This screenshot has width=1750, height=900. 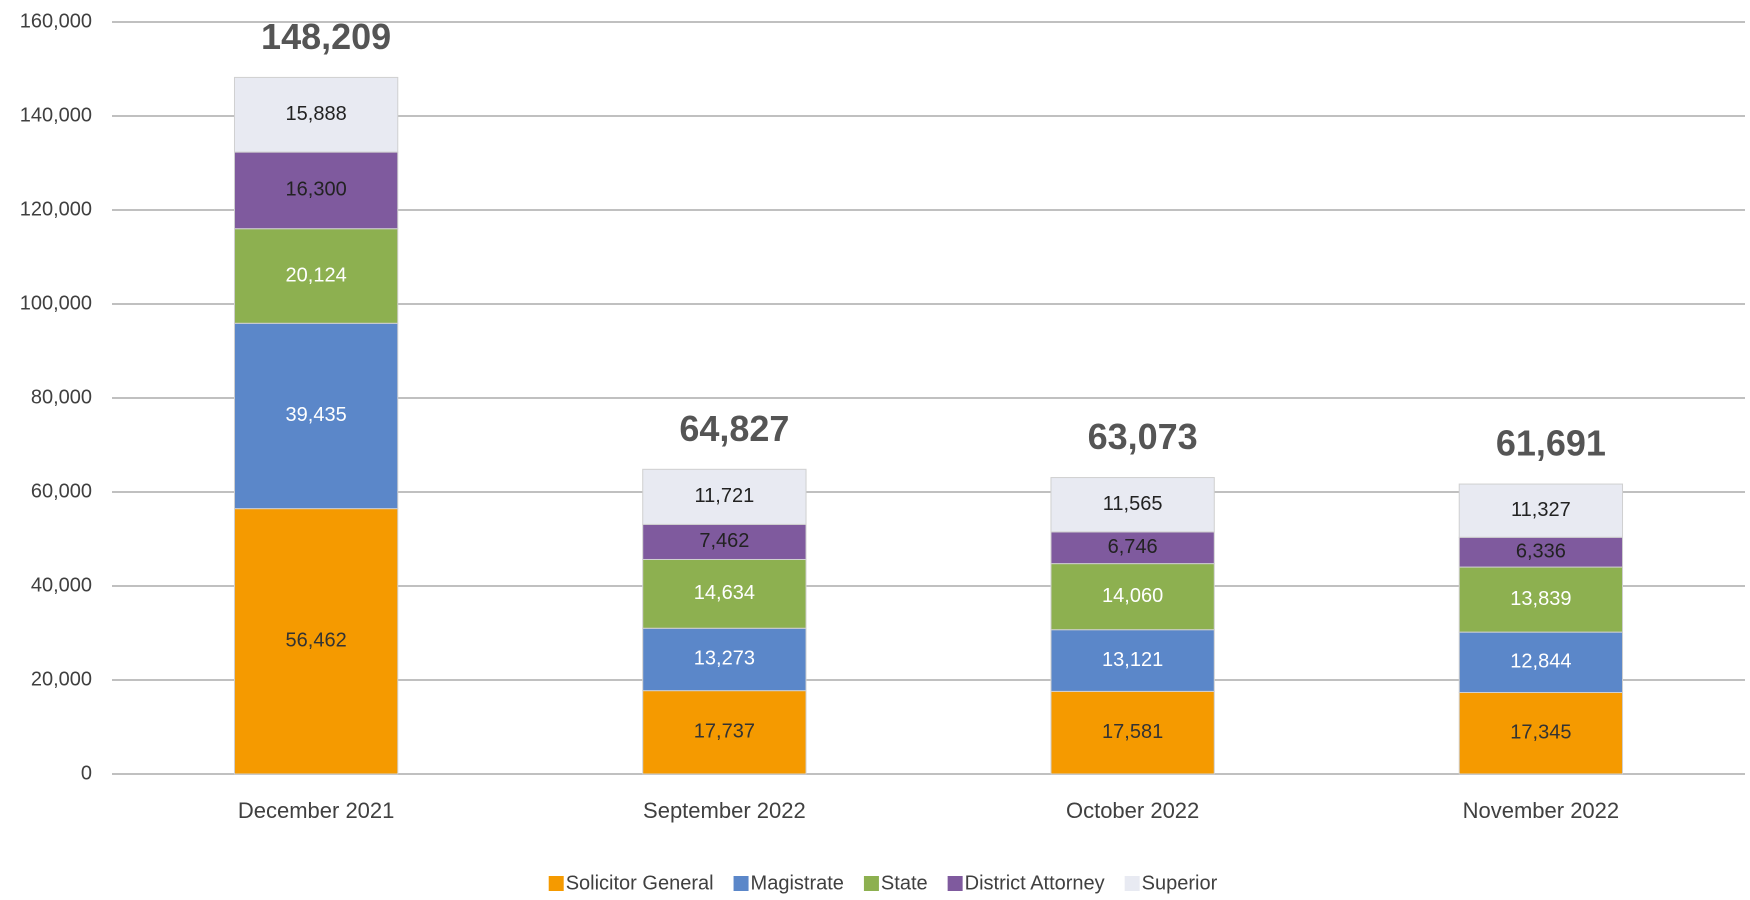 What do you see at coordinates (1035, 883) in the screenshot?
I see `legend-label: District Attorney` at bounding box center [1035, 883].